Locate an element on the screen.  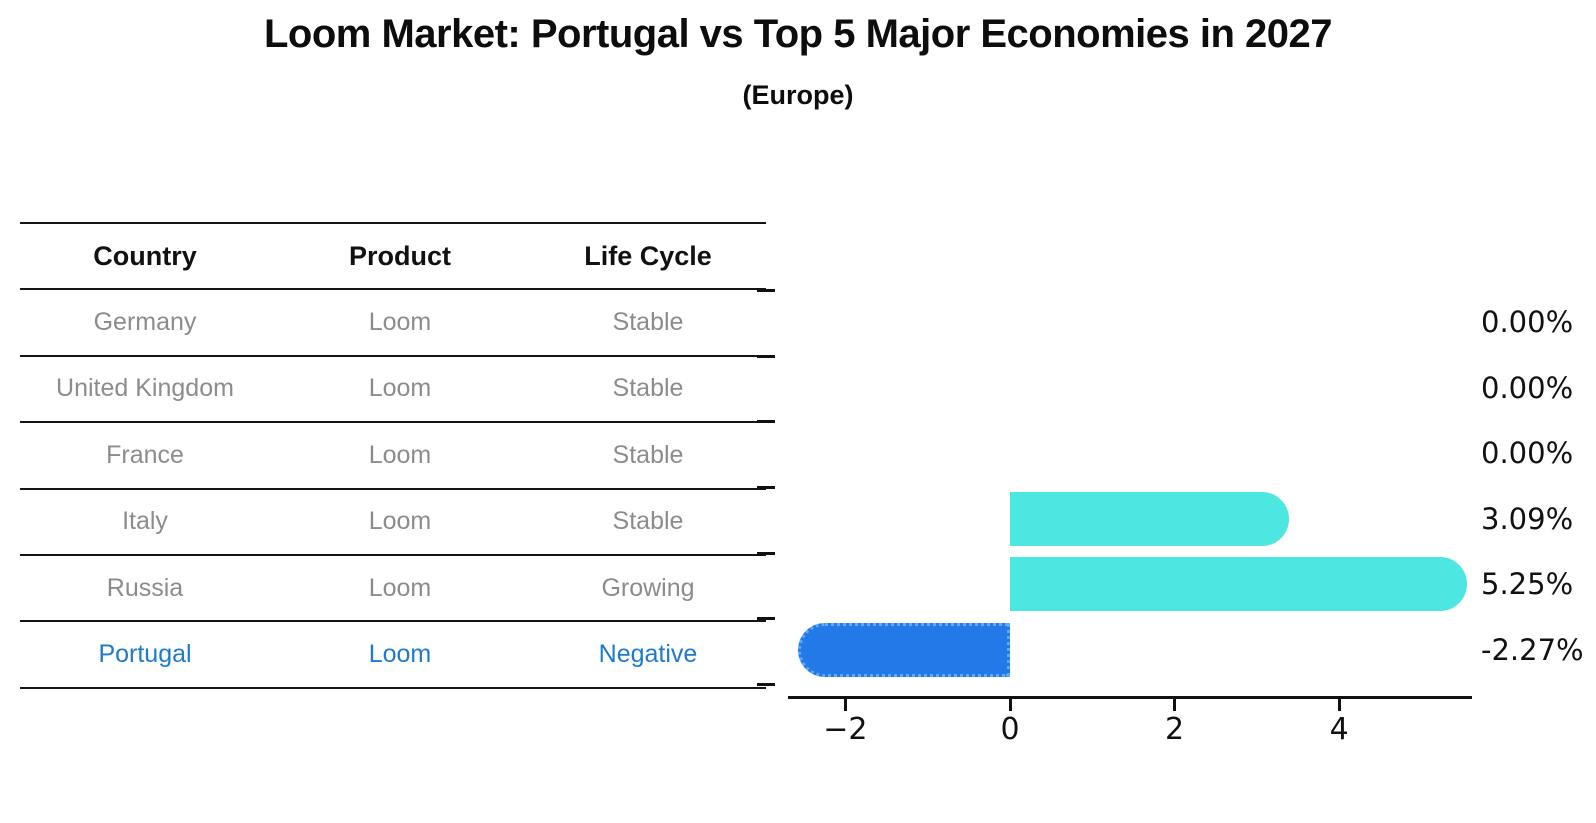
table-row: Italy Loom Stable is located at coordinates (393, 523).